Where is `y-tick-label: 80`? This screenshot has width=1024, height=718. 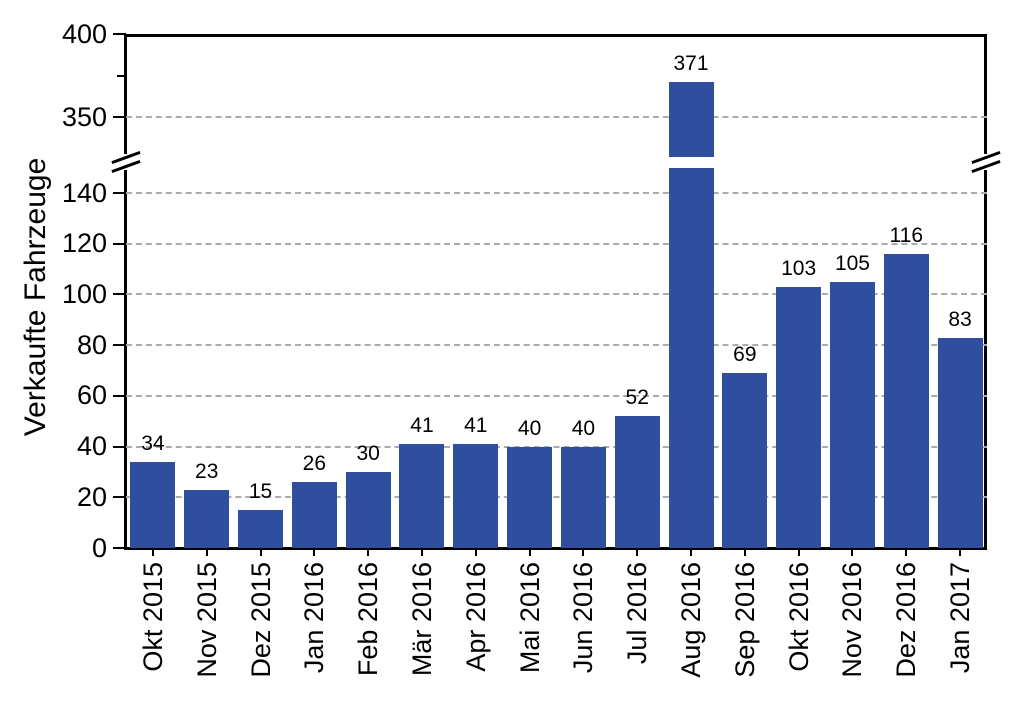
y-tick-label: 80 is located at coordinates (91, 344).